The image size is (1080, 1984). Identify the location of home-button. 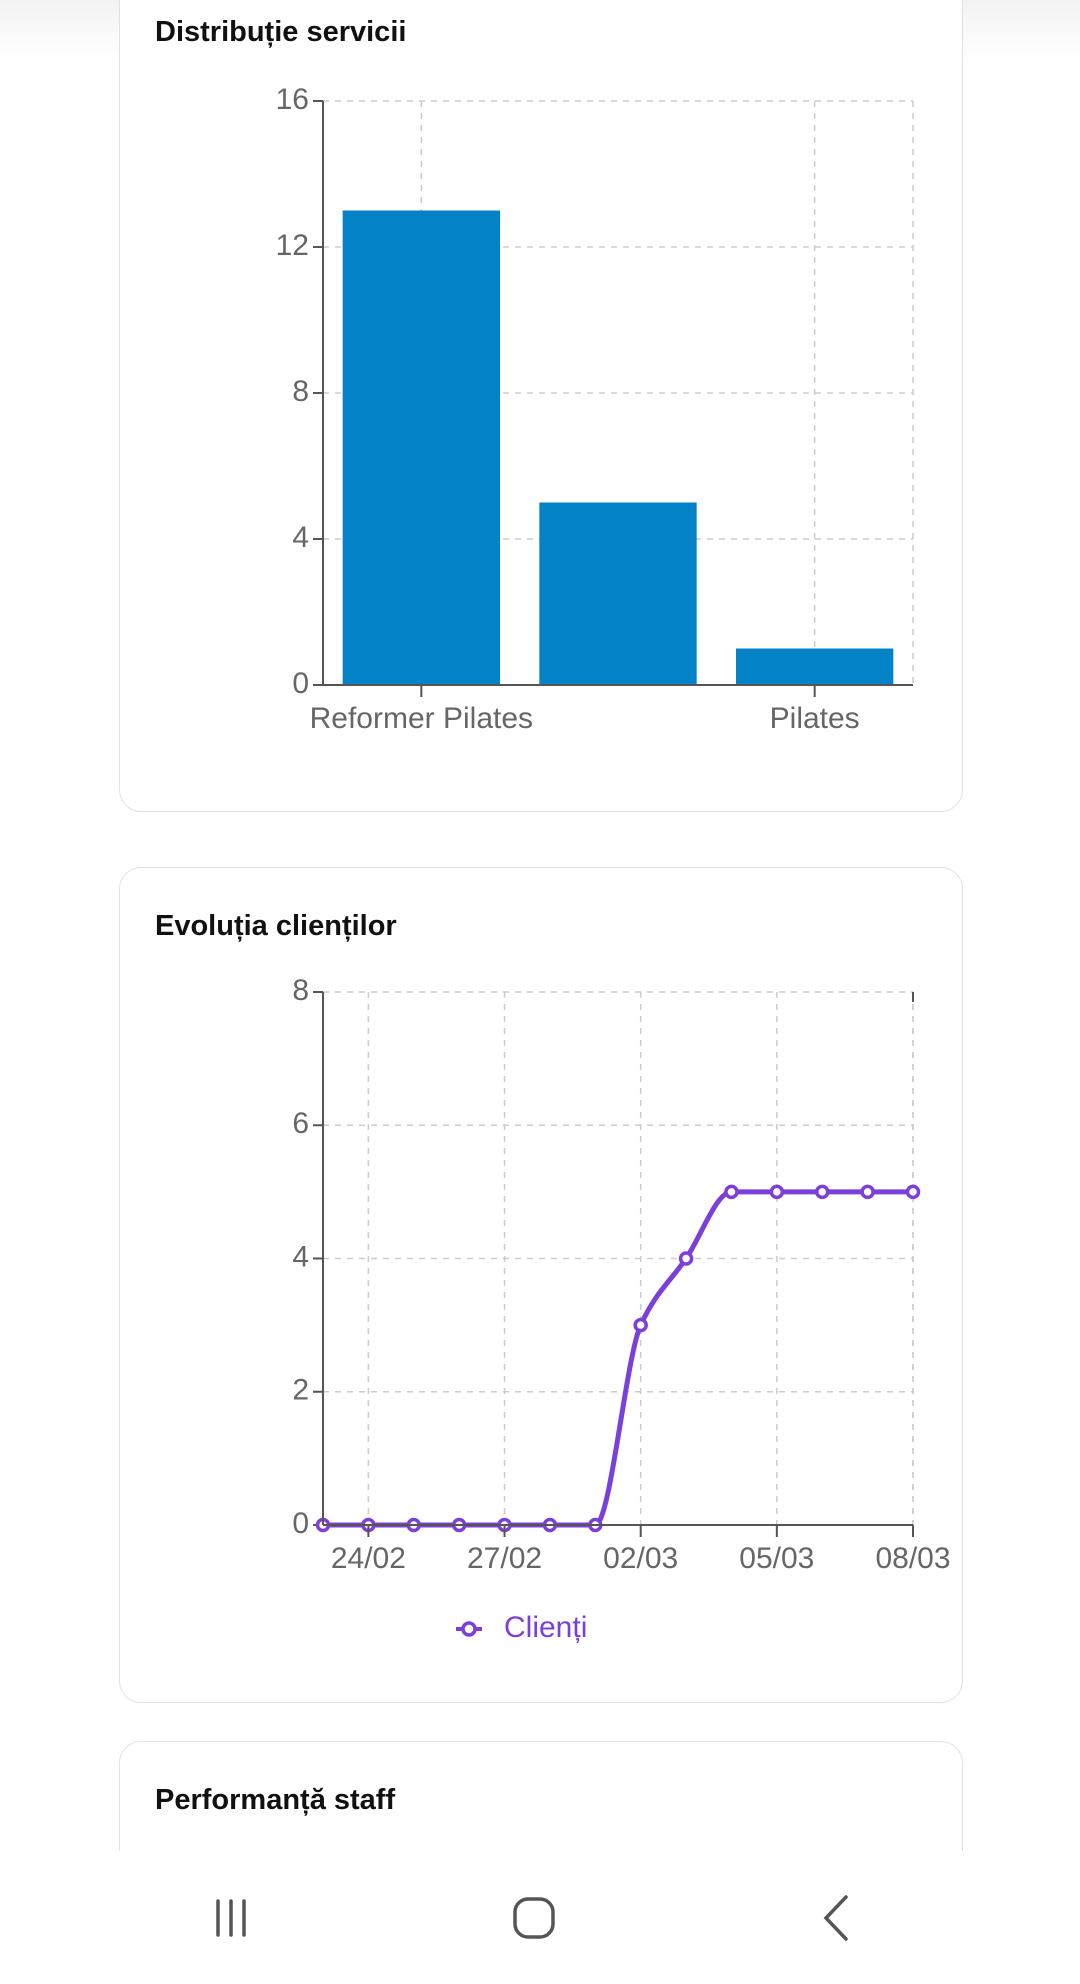
(534, 1918).